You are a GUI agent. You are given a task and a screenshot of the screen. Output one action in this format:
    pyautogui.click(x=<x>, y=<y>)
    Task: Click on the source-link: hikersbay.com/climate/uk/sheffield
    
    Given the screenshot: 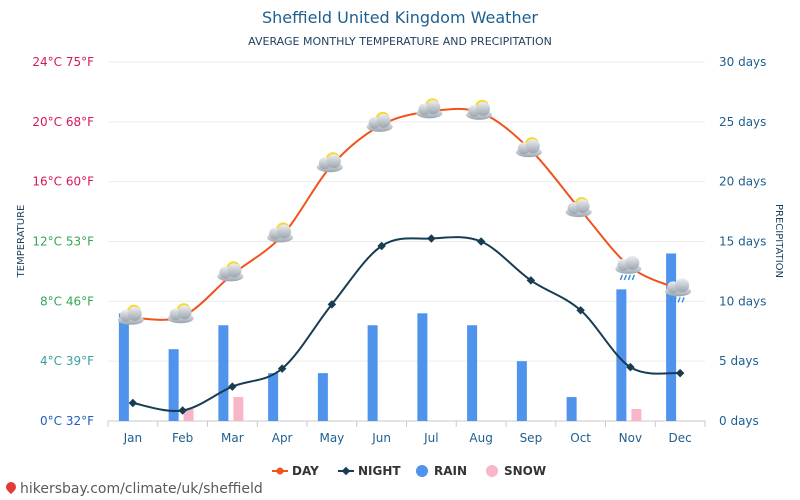 What is the action you would take?
    pyautogui.click(x=133, y=488)
    